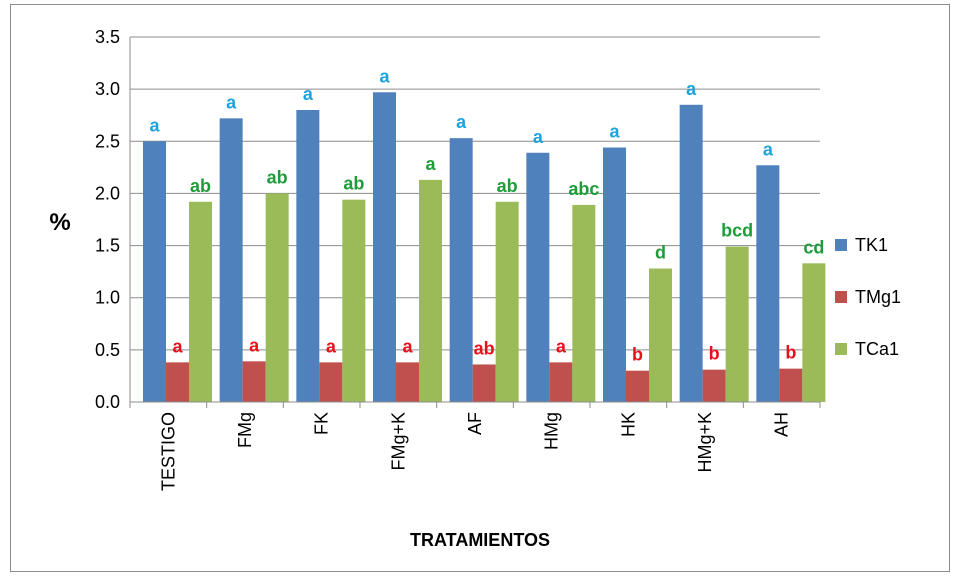 This screenshot has height=578, width=957. What do you see at coordinates (107, 89) in the screenshot?
I see `y-tick-label: 3.0` at bounding box center [107, 89].